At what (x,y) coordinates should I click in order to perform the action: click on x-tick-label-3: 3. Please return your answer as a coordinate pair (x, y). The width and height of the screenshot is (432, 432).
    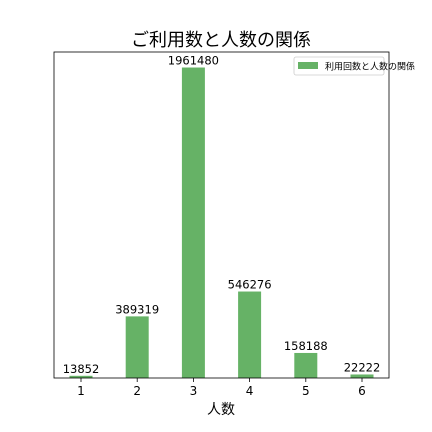
    Looking at the image, I should click on (194, 391).